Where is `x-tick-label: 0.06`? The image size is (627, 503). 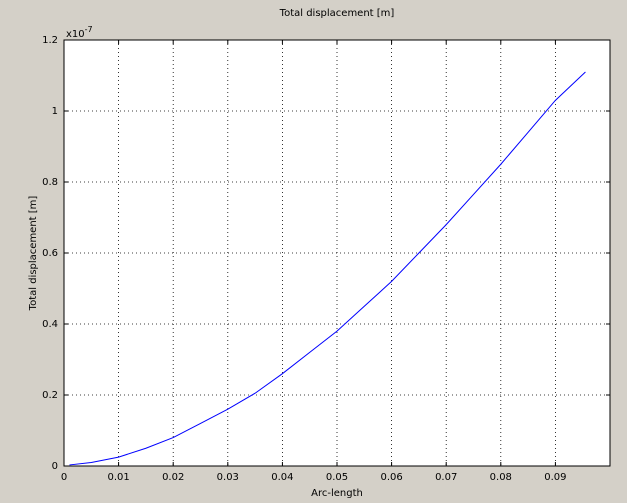
x-tick-label: 0.06 is located at coordinates (391, 477).